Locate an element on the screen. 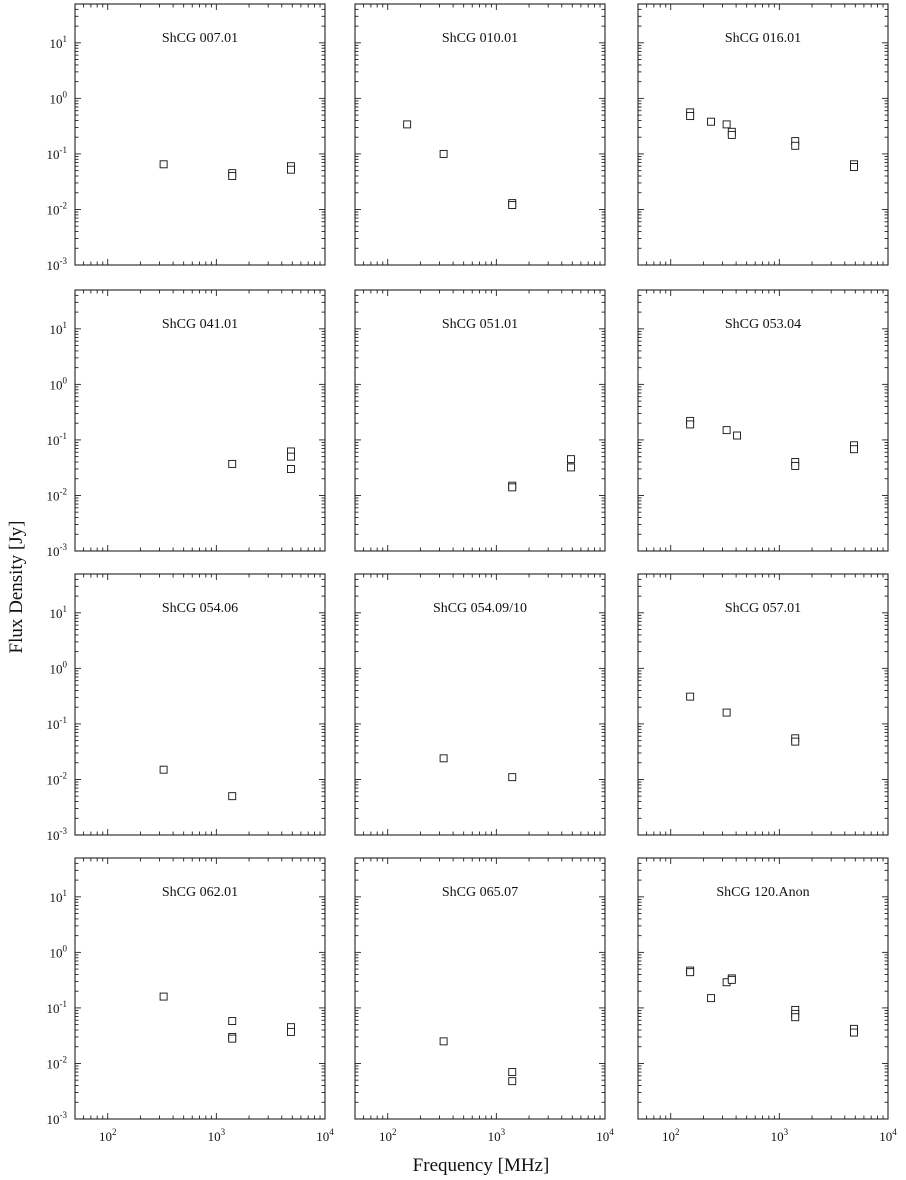 This screenshot has width=906, height=1180. panel: ShCG 057.01 is located at coordinates (763, 704).